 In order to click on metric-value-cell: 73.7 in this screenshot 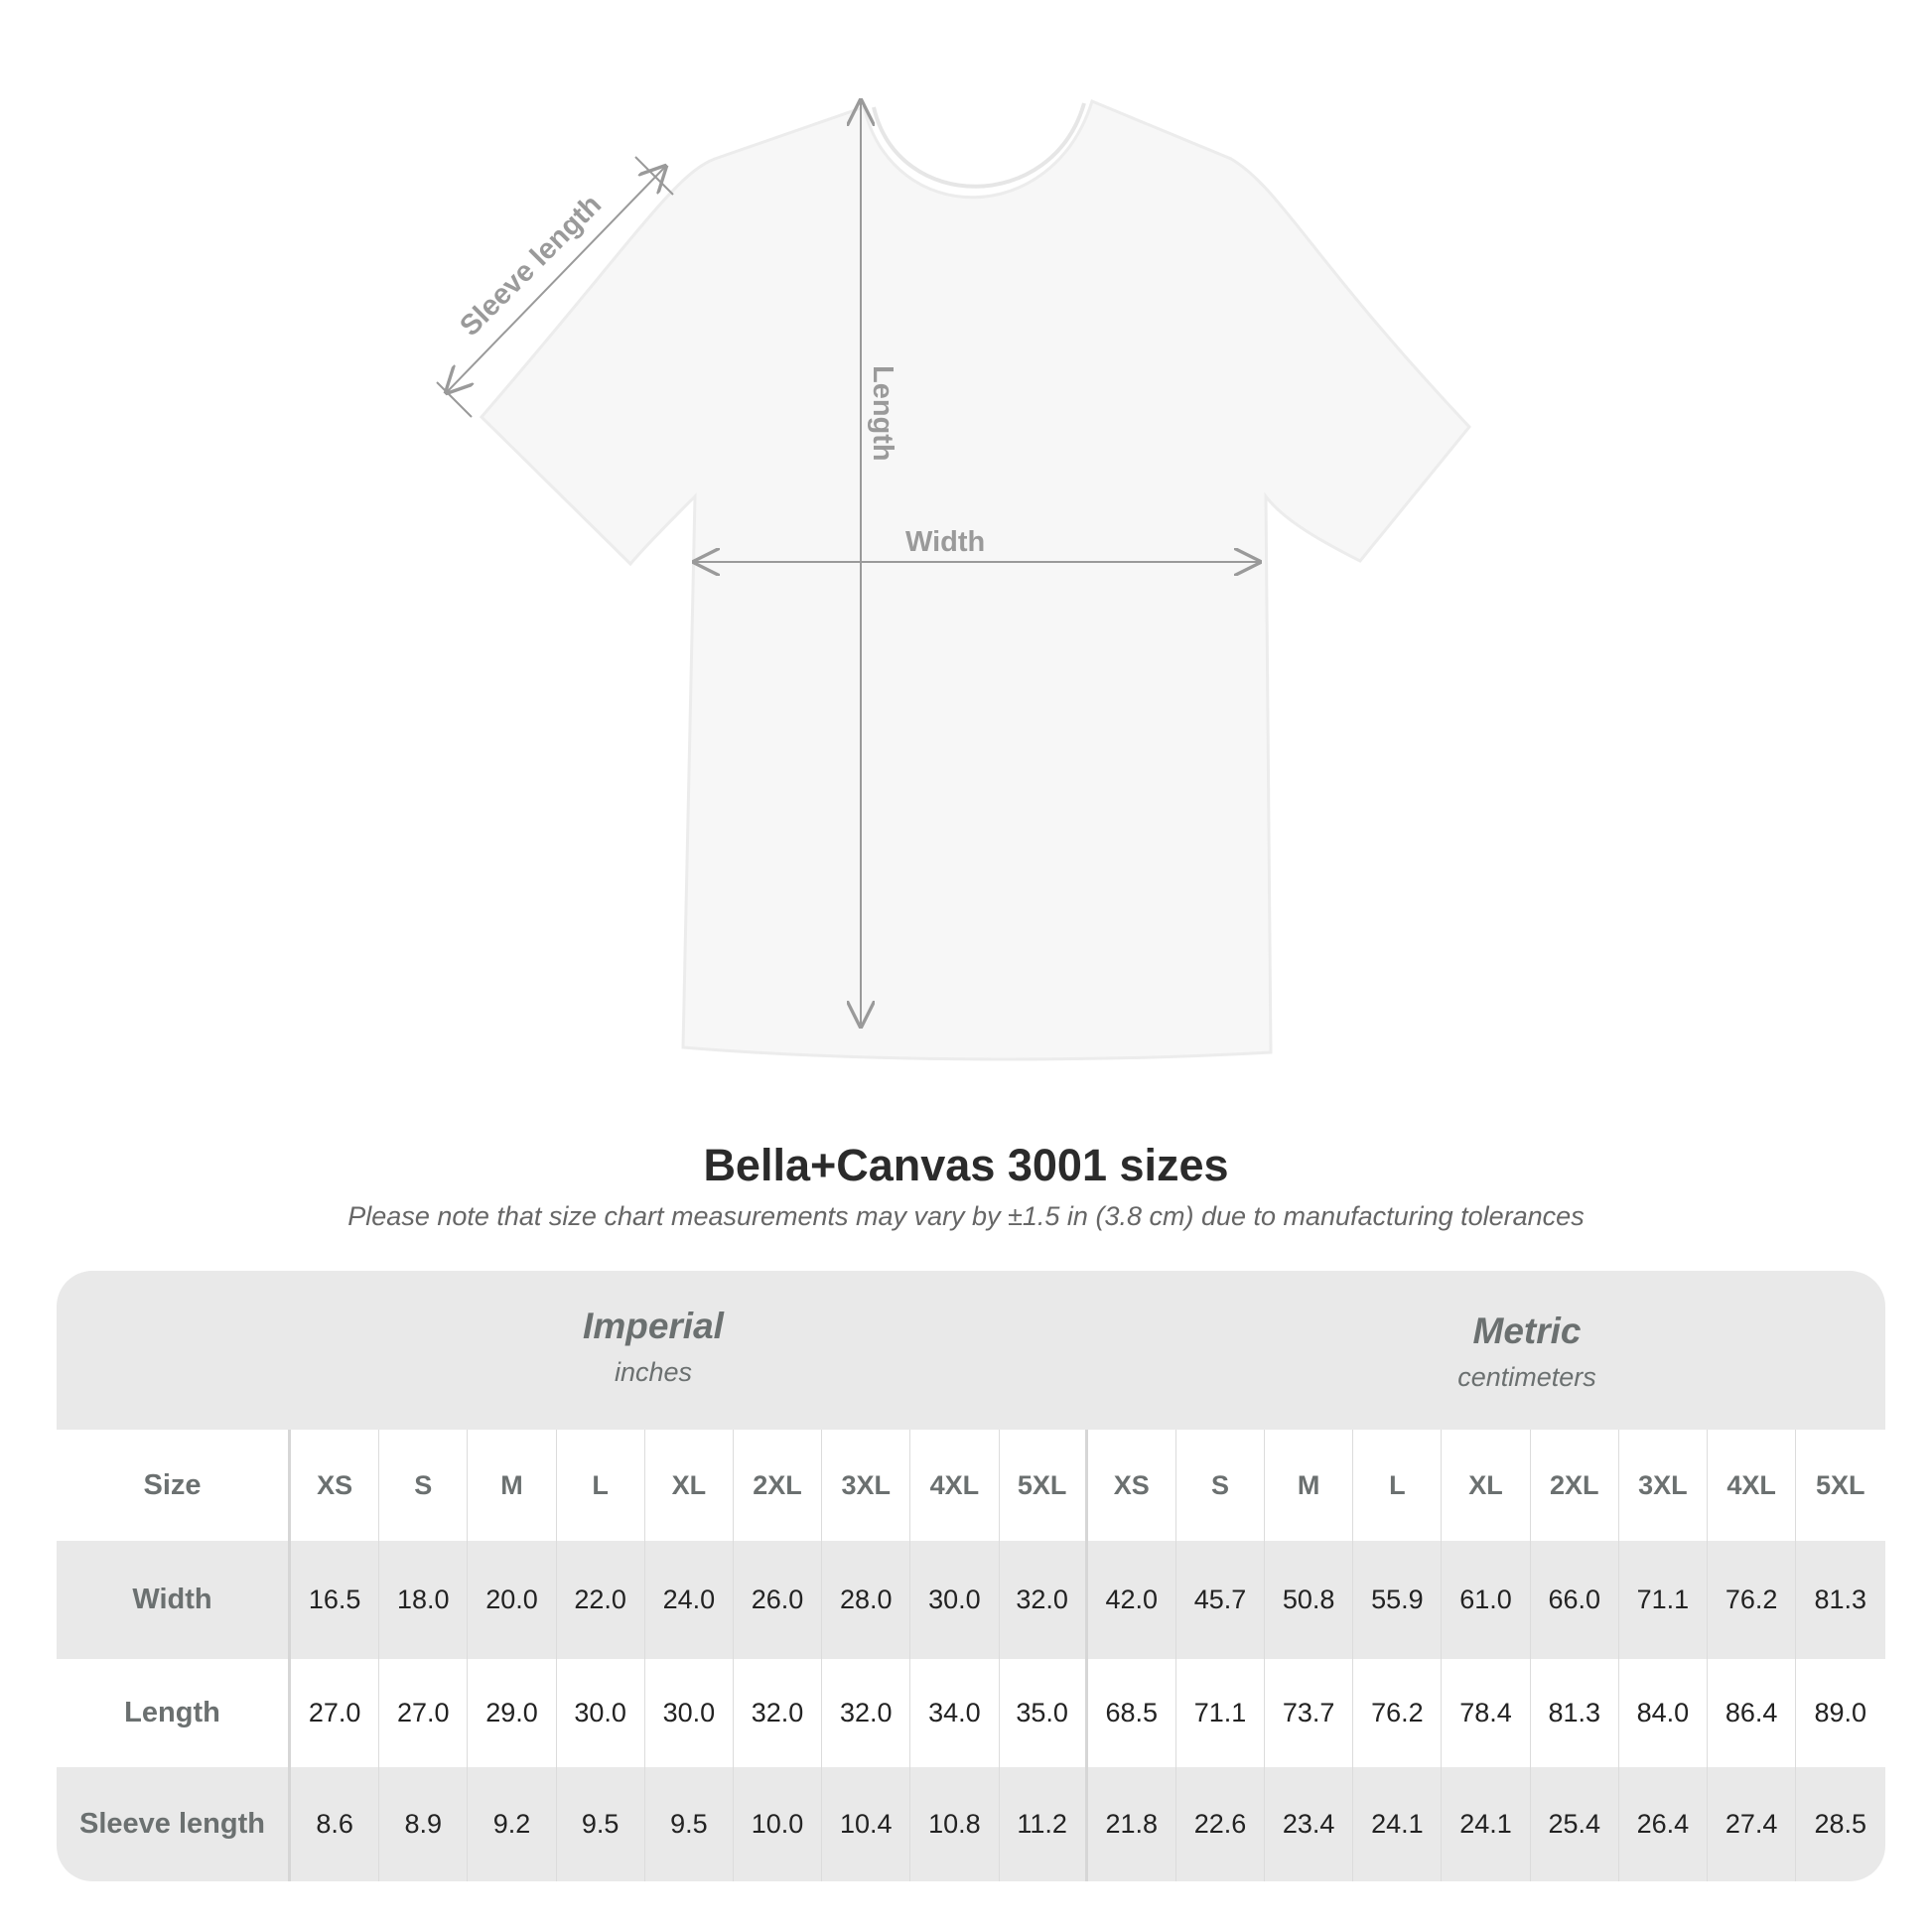, I will do `click(1310, 1713)`.